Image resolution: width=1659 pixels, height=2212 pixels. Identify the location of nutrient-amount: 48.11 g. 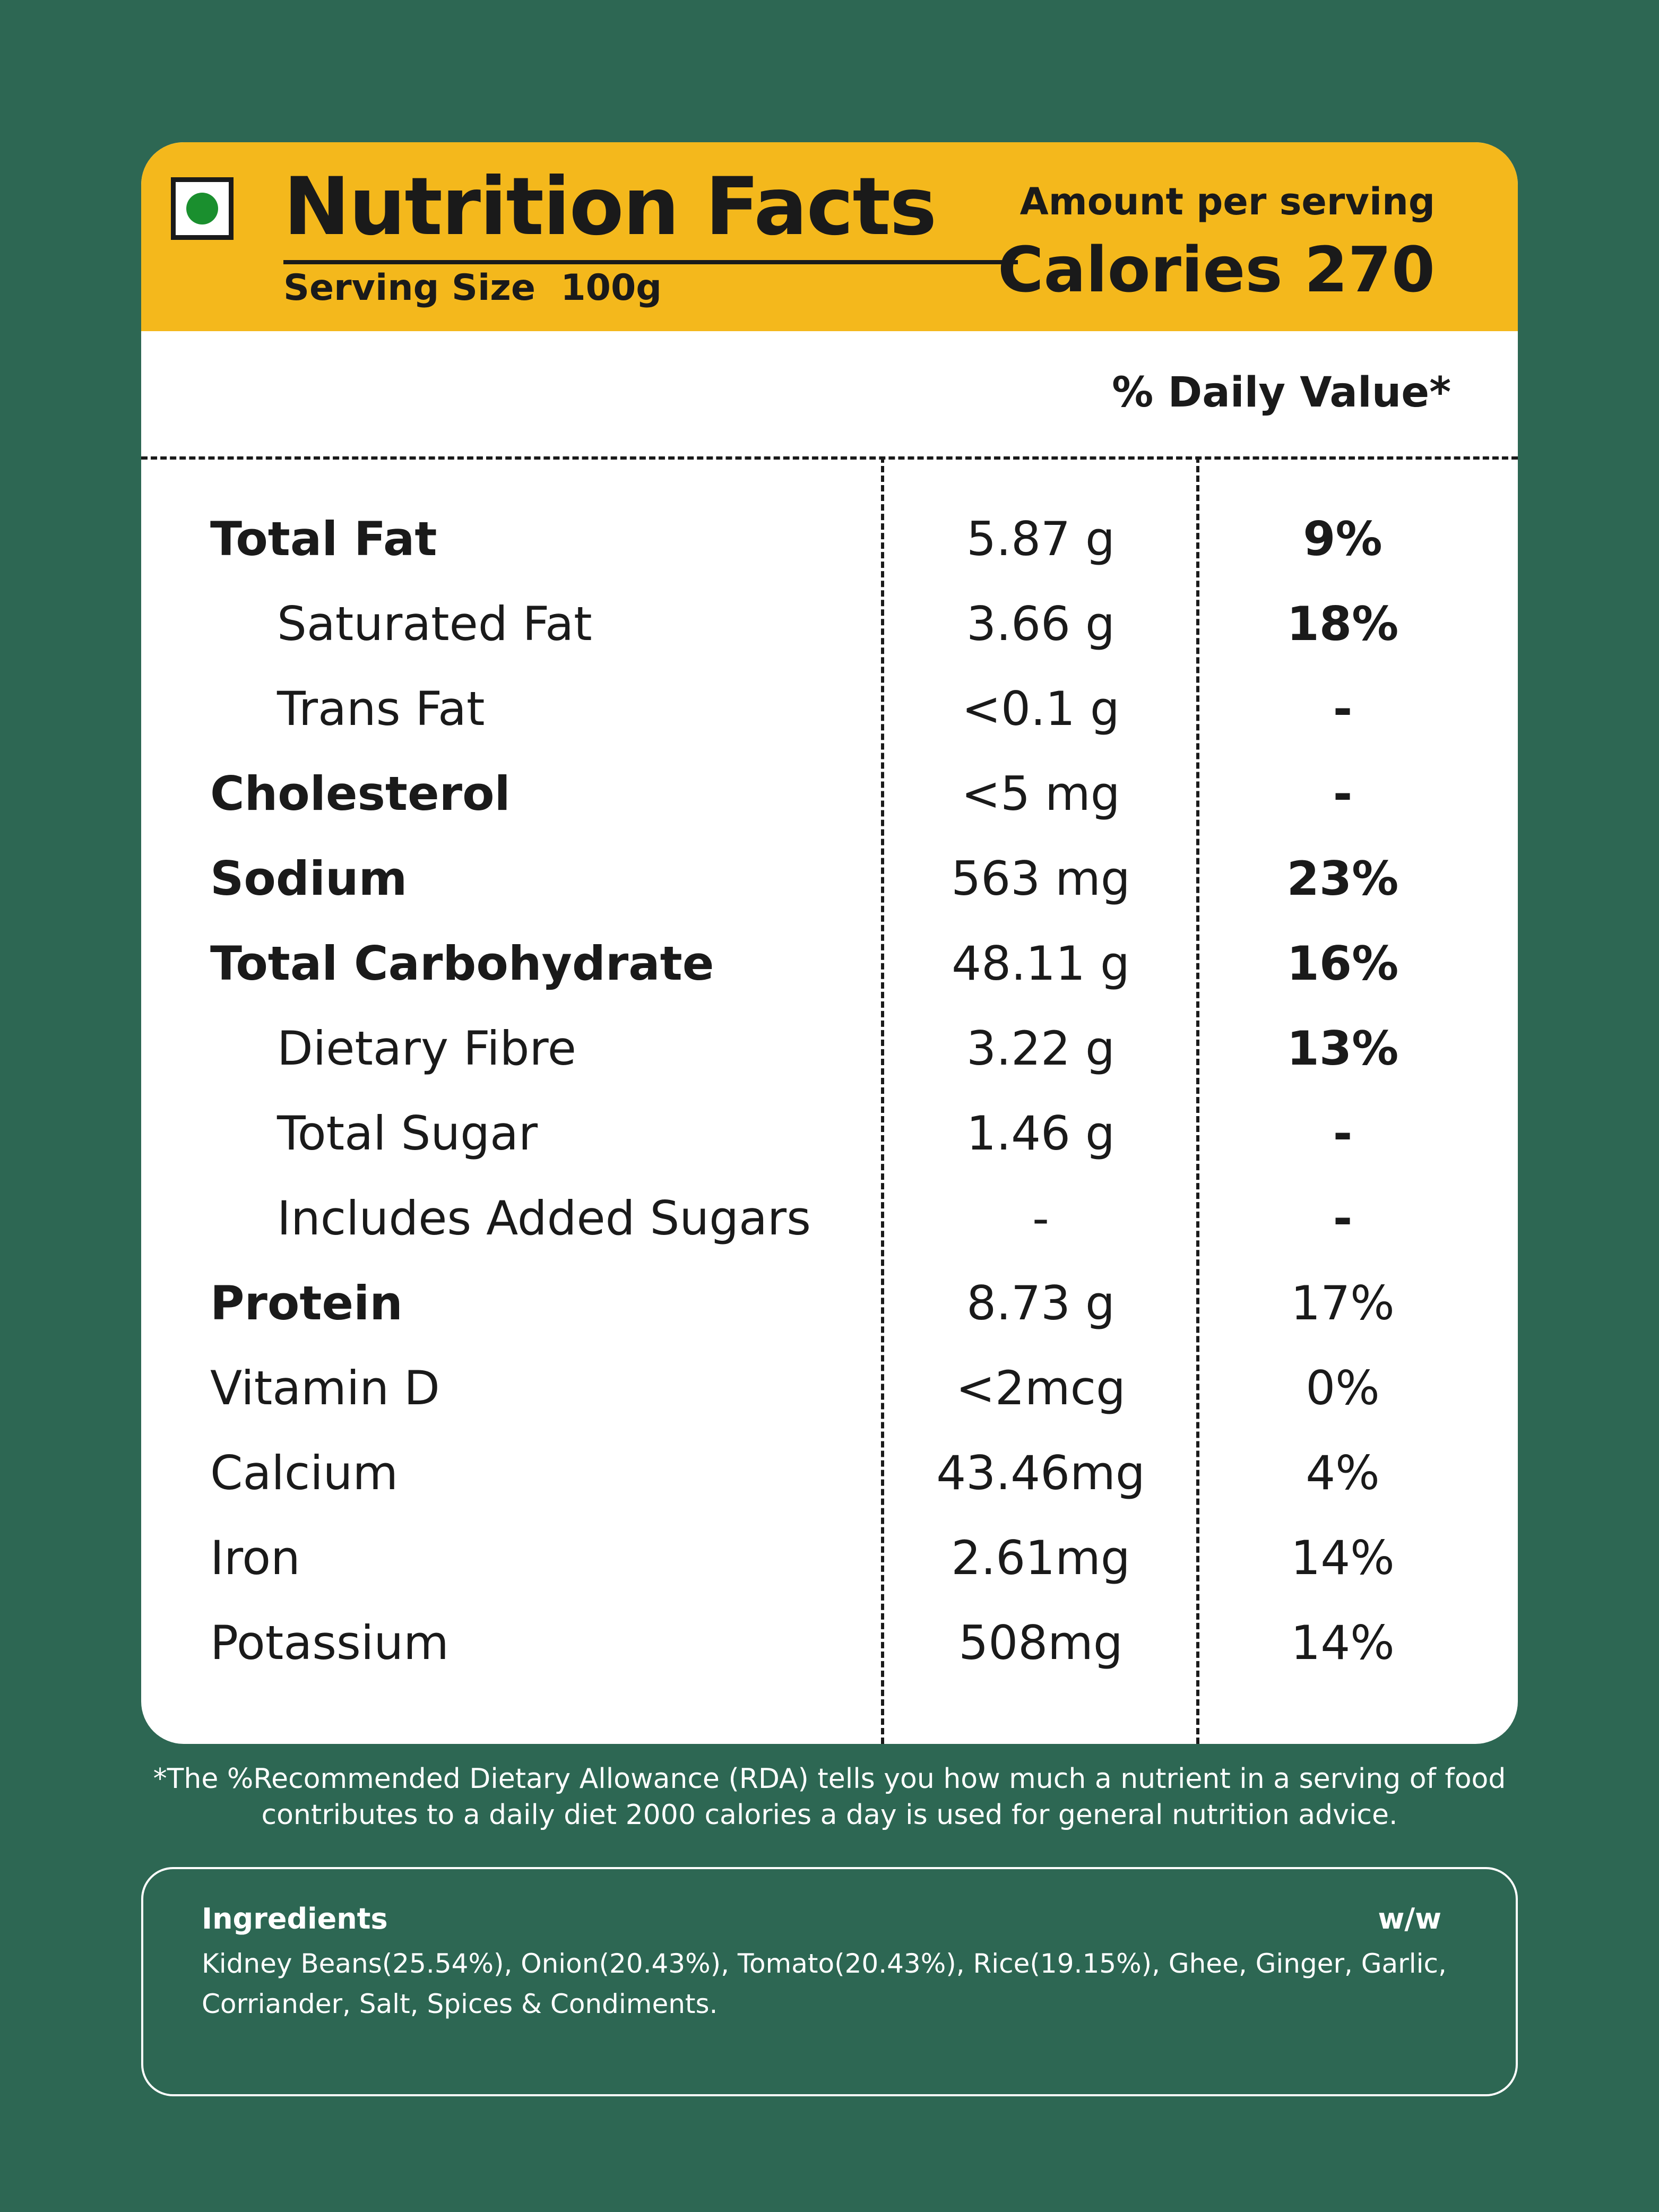
(1041, 963).